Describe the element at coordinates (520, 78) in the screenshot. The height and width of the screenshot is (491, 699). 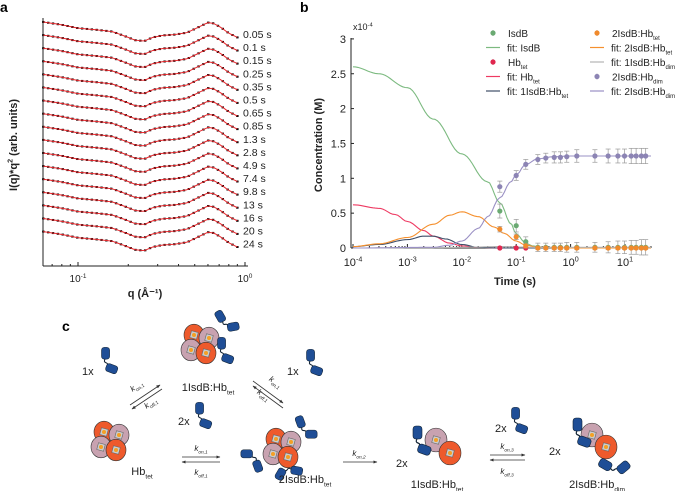
I see `legend-label-base: fit: Hb` at that location.